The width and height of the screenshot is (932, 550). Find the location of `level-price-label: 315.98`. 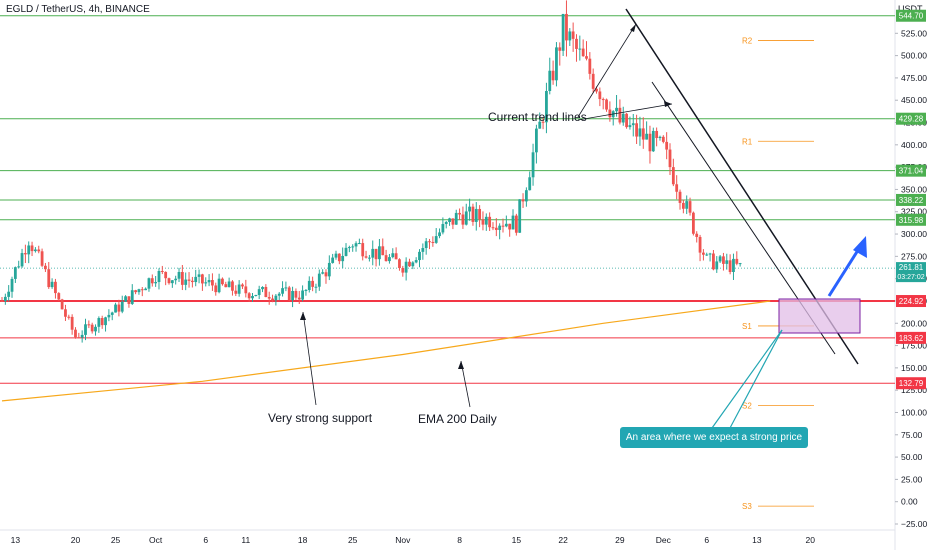

level-price-label: 315.98 is located at coordinates (911, 220).